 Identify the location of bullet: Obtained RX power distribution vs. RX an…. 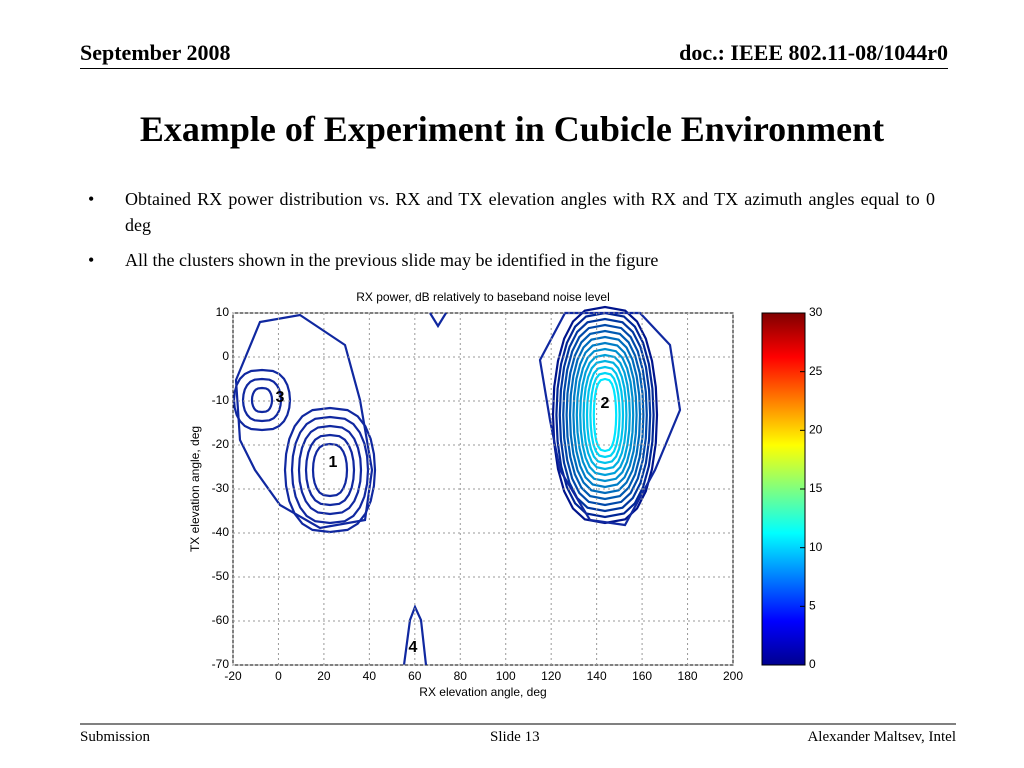
(511, 212).